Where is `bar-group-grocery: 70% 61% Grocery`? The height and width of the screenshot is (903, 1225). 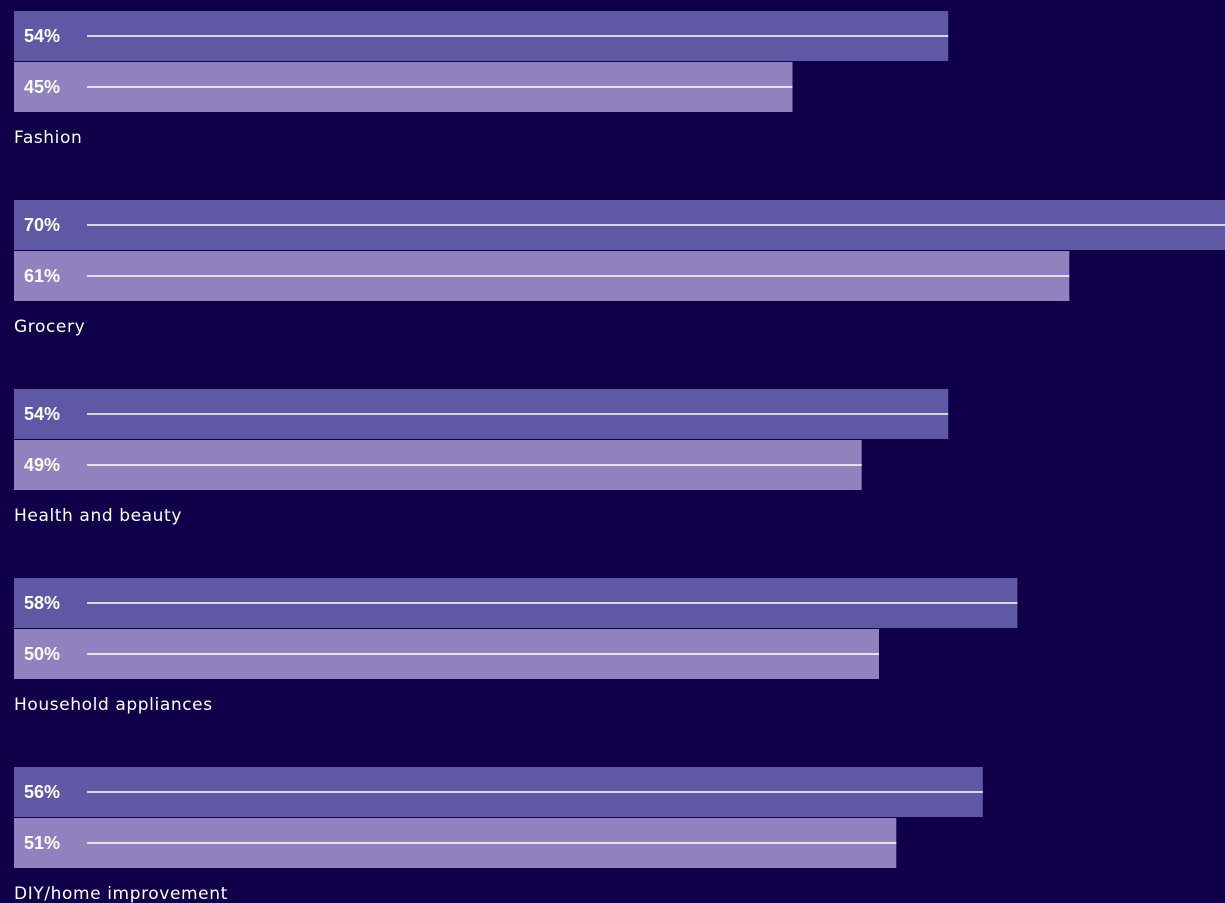 bar-group-grocery: 70% 61% Grocery is located at coordinates (619, 268).